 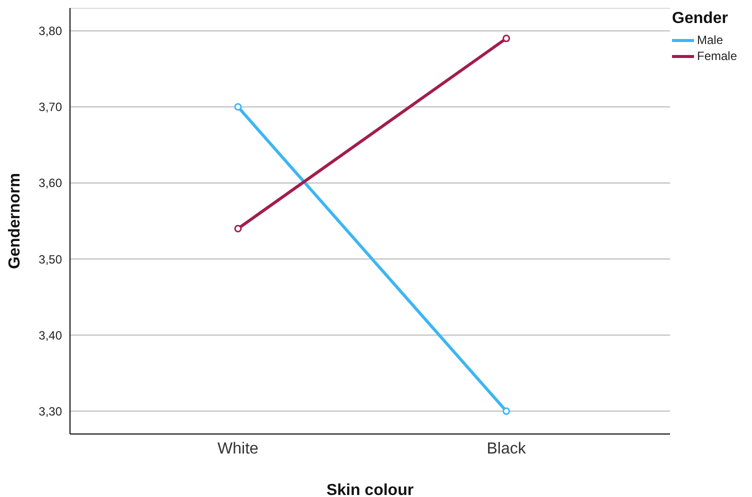 I want to click on x-tick-label: Black, so click(x=506, y=449).